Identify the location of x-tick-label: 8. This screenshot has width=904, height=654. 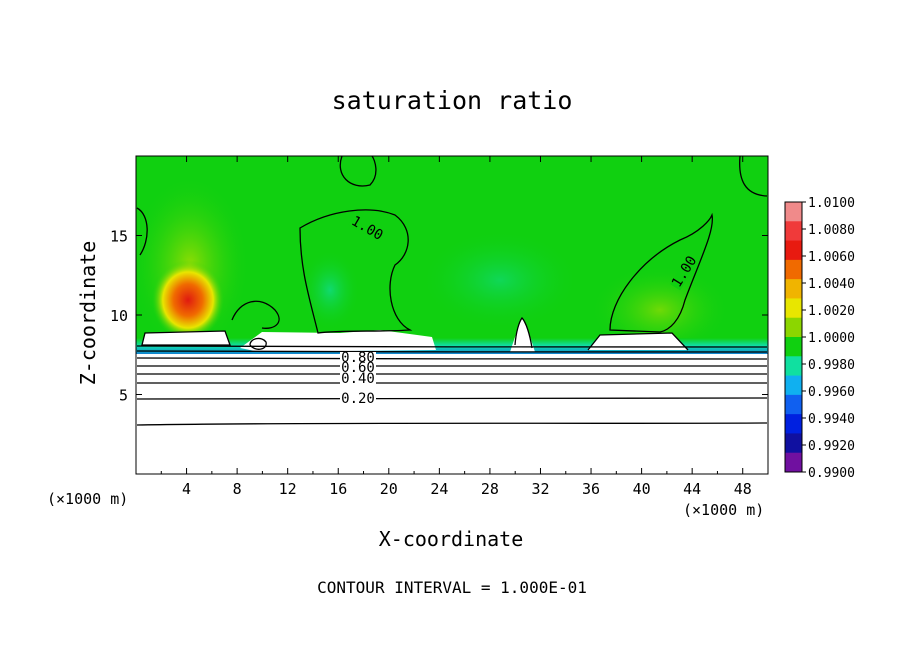
(237, 489).